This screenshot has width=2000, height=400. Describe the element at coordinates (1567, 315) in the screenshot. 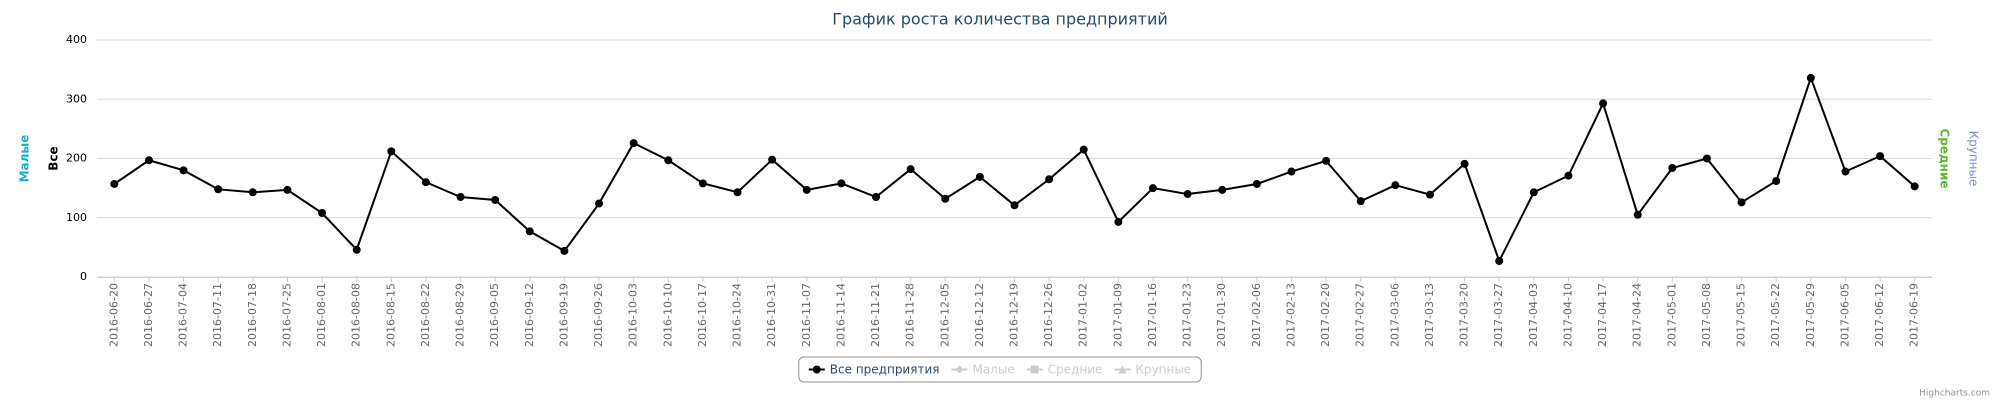

I see `x-tick-label: 2017-04-10` at that location.